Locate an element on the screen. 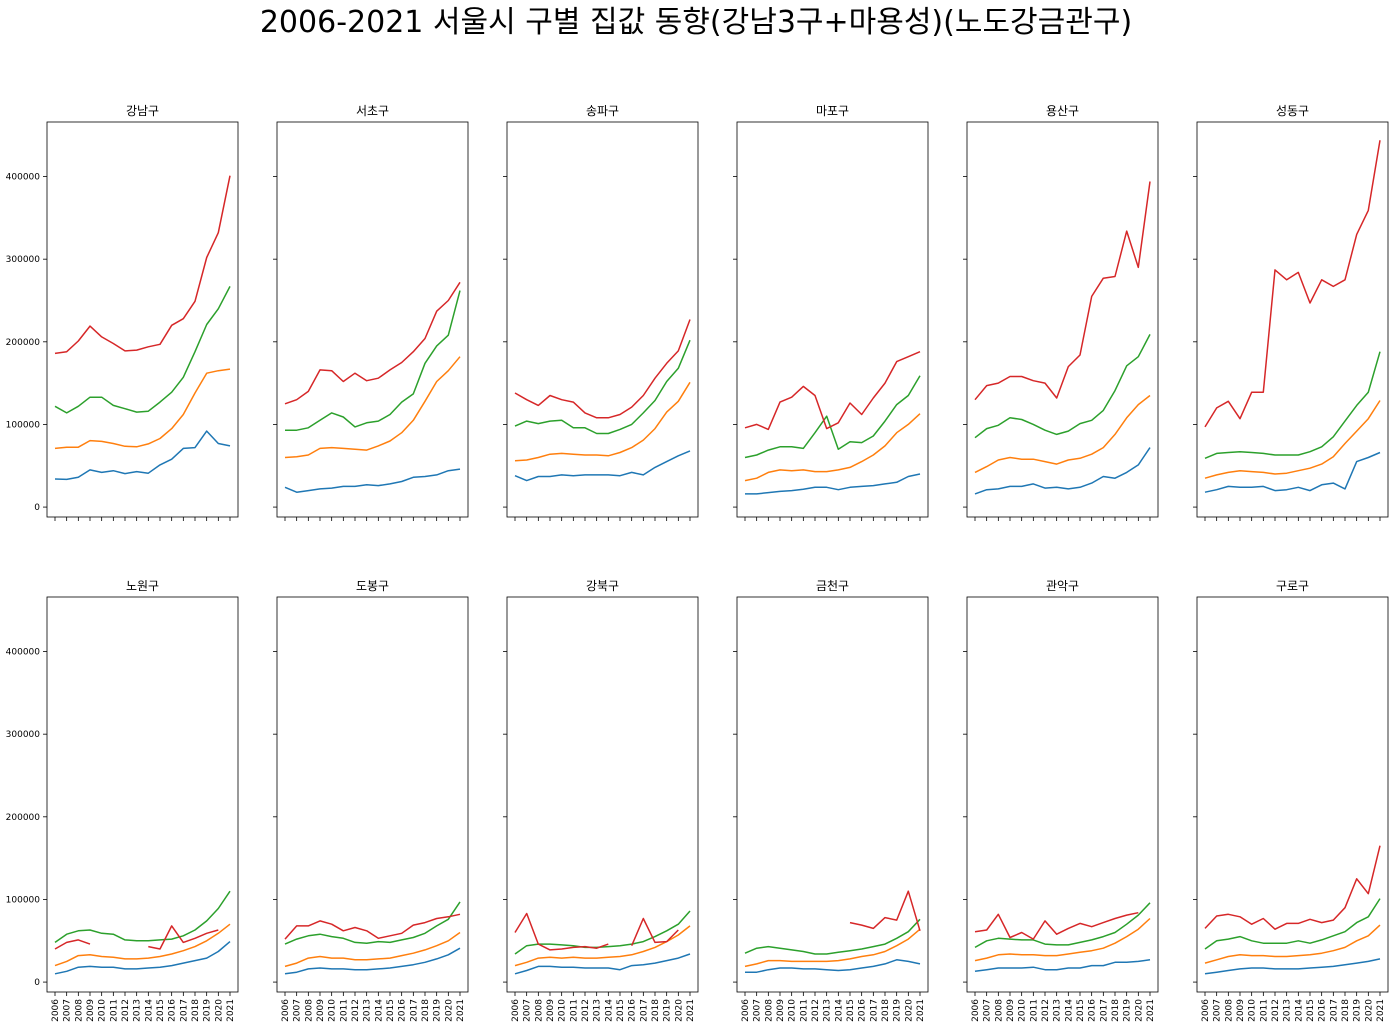 Image resolution: width=1393 pixels, height=1028 pixels. subplot-title: 강남구 is located at coordinates (142, 111).